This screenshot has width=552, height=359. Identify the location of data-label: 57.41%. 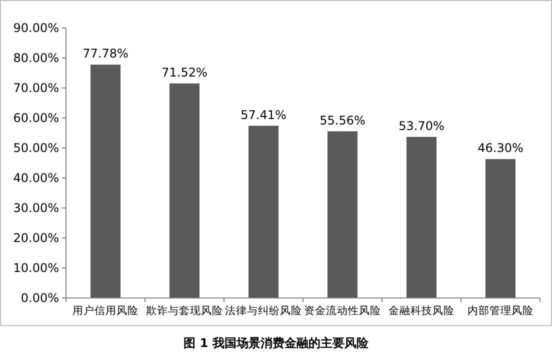
(263, 115).